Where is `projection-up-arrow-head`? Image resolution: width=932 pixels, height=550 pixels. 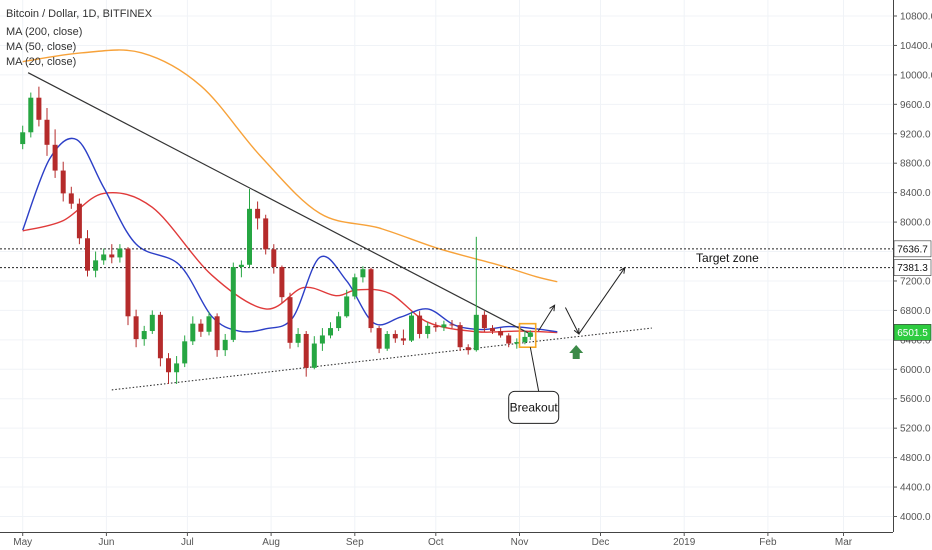 projection-up-arrow-head is located at coordinates (552, 308).